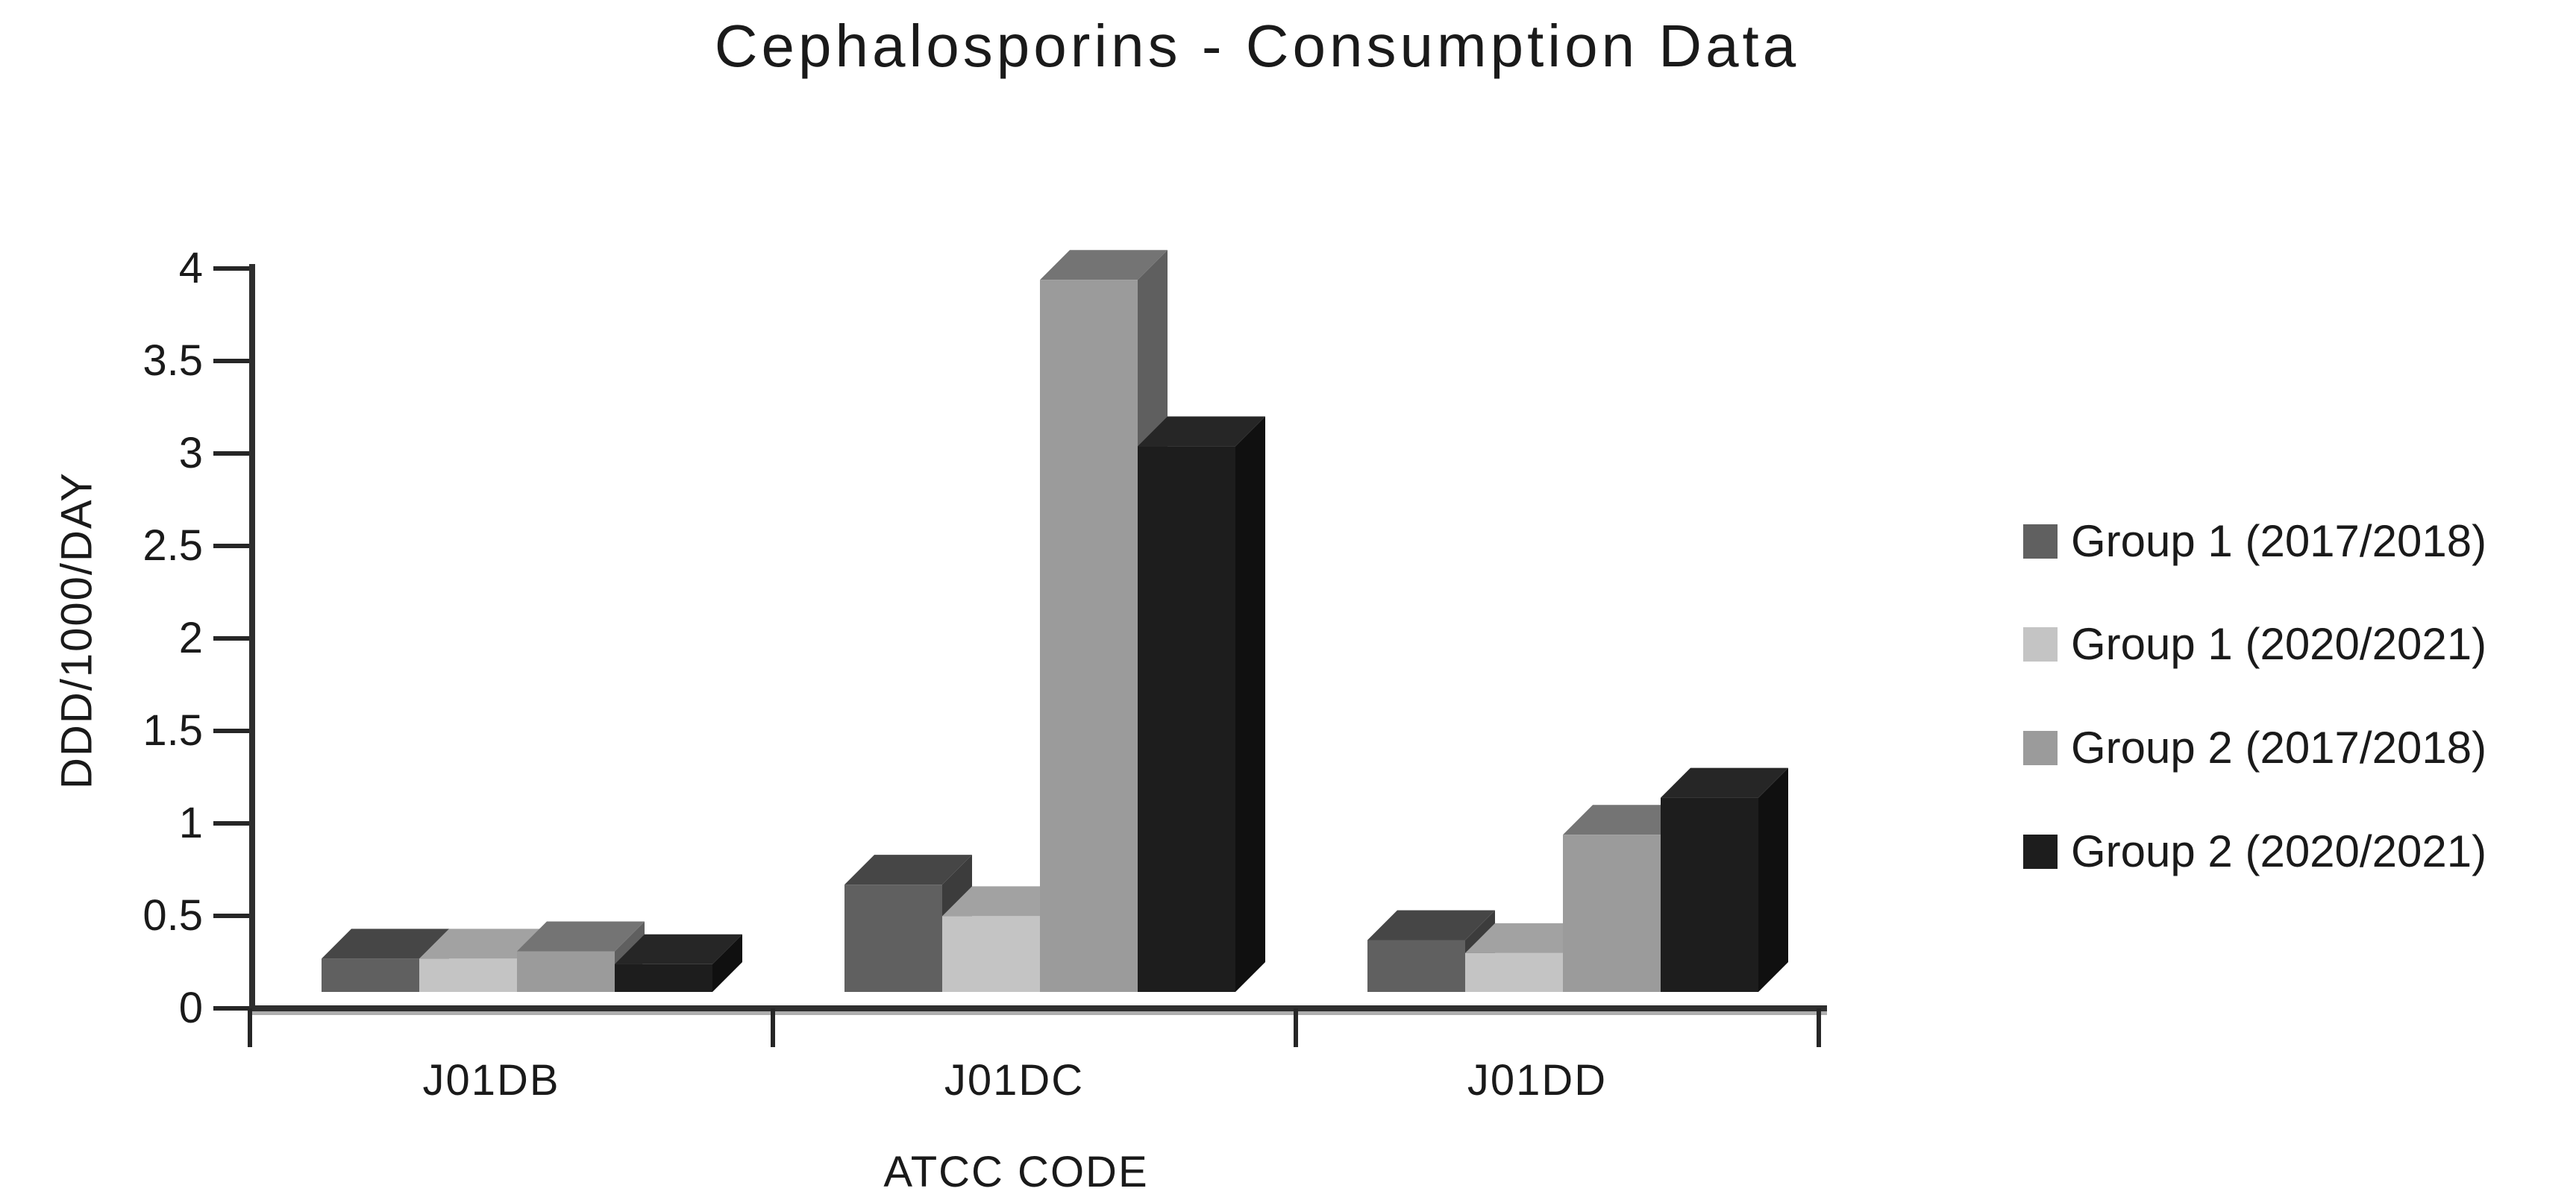 Image resolution: width=2576 pixels, height=1203 pixels. I want to click on legend-item-3: Group 2 (2017/2018), so click(2299, 748).